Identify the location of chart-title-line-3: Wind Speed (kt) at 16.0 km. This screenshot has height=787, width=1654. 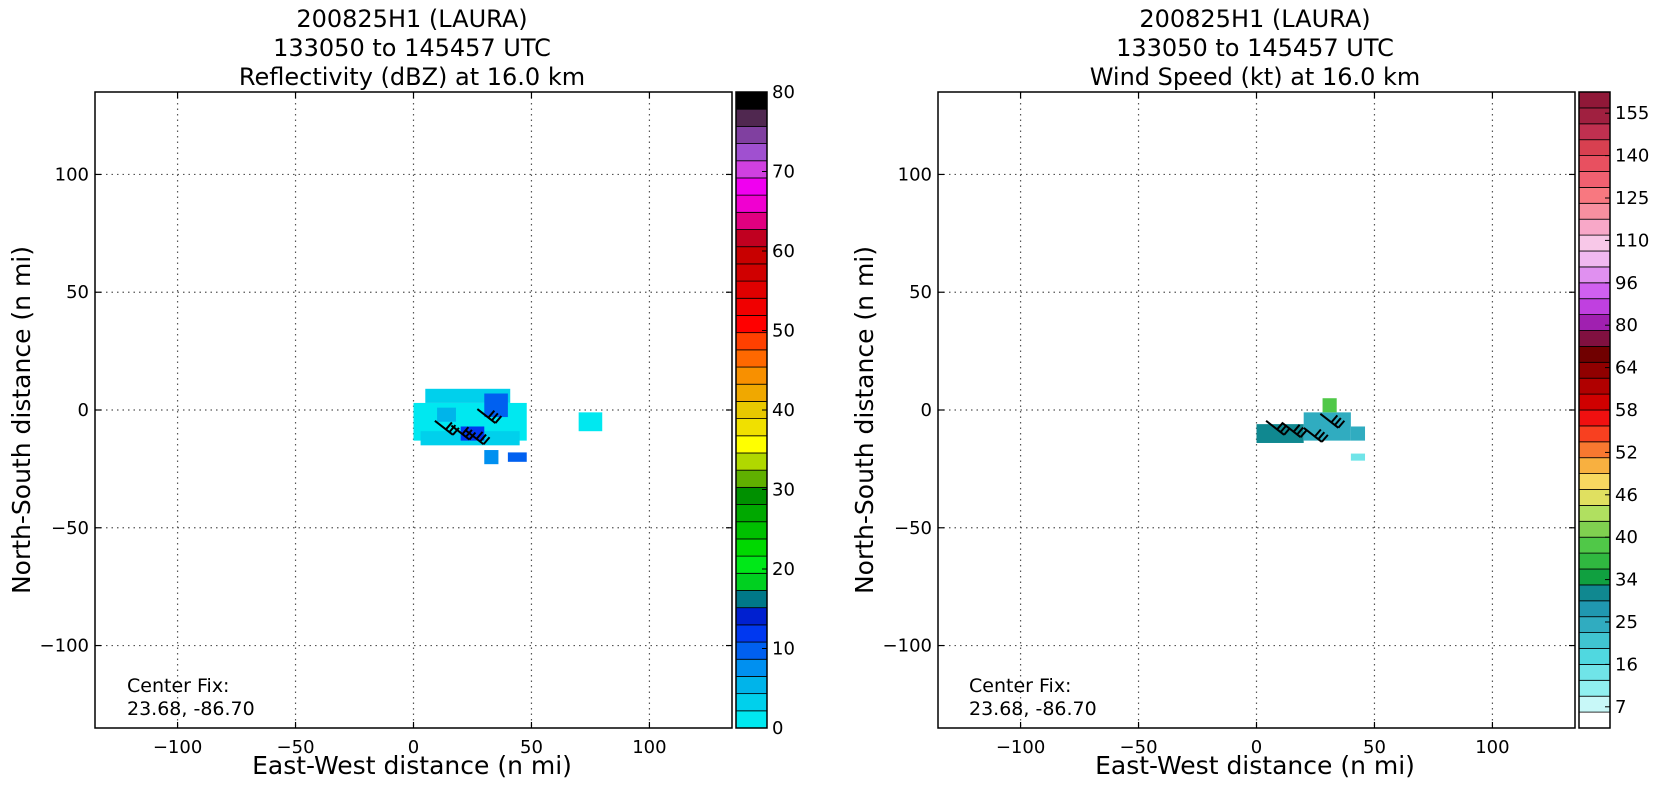
(1255, 77).